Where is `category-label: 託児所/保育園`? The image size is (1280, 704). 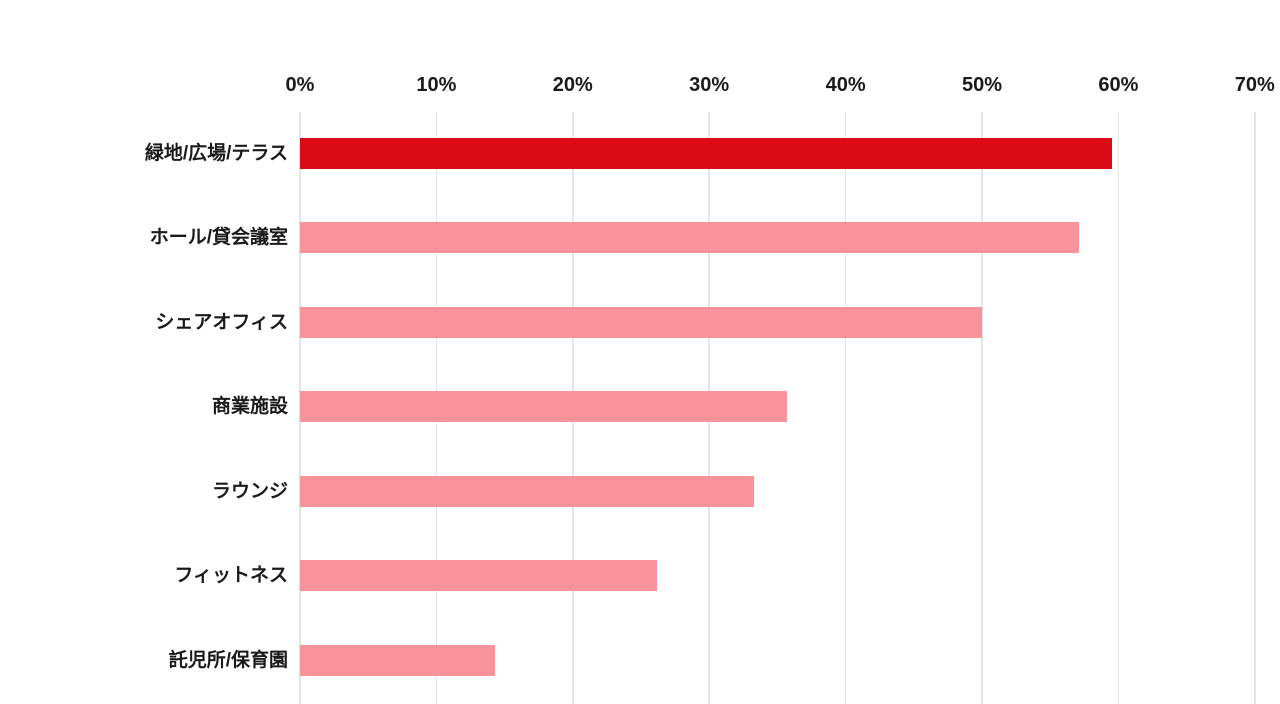
category-label: 託児所/保育園 is located at coordinates (228, 660).